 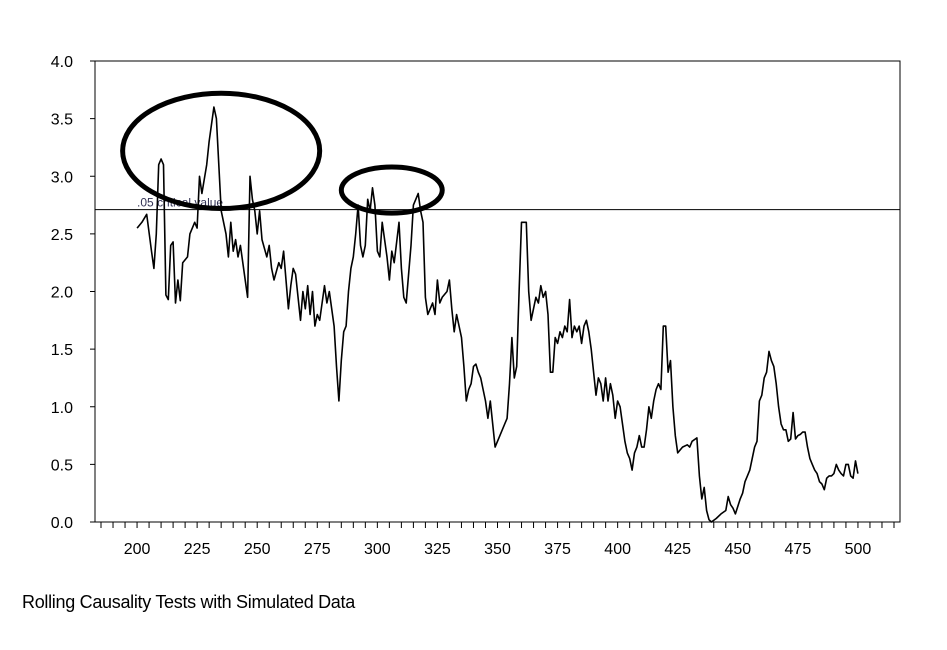 I want to click on x-tick-label: 475, so click(x=798, y=549).